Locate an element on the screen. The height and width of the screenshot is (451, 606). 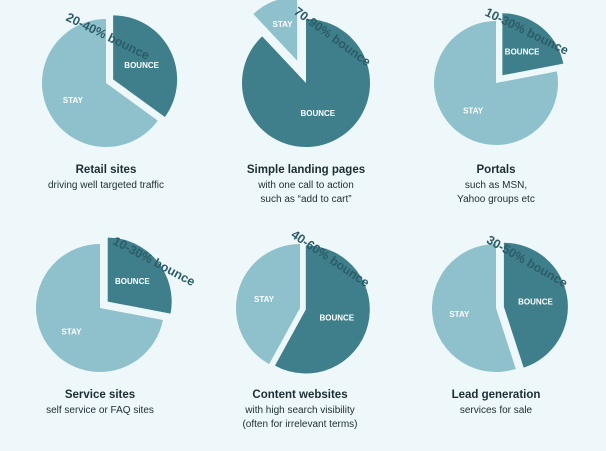
pie-title: Content websites is located at coordinates (299, 395).